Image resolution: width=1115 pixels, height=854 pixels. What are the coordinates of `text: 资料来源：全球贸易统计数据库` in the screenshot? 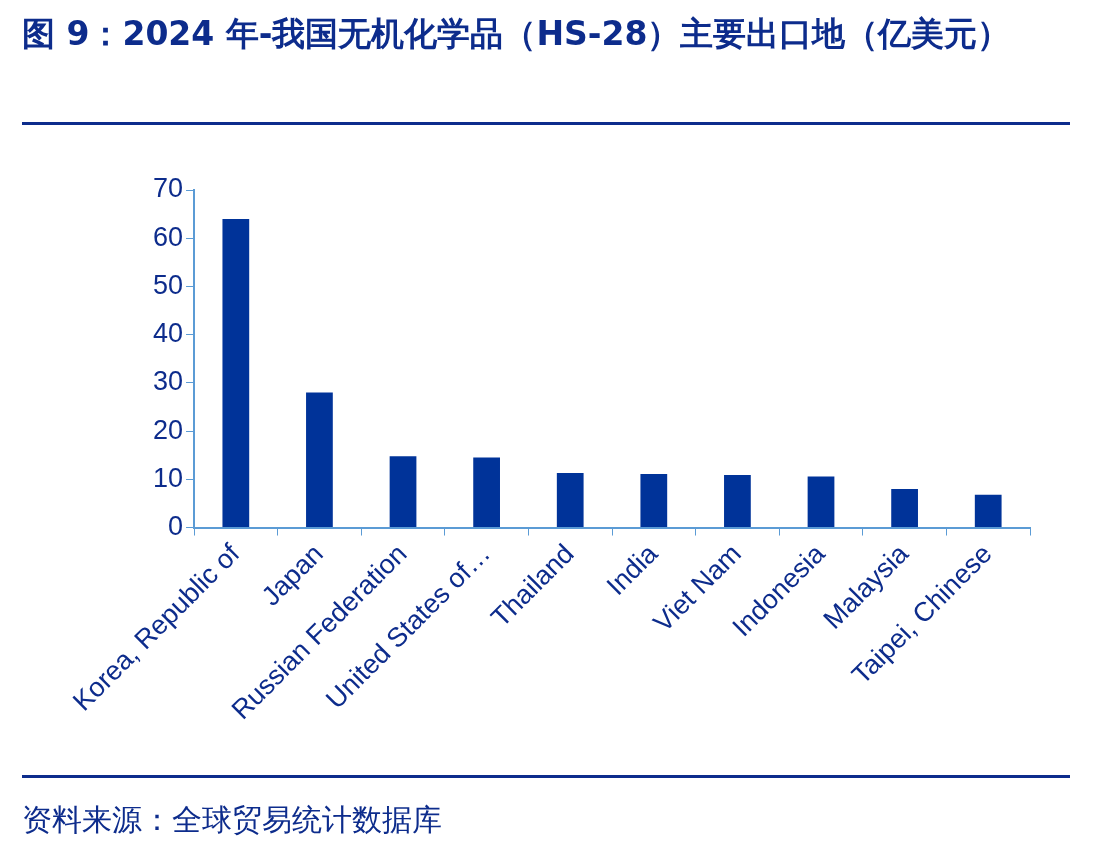 It's located at (232, 820).